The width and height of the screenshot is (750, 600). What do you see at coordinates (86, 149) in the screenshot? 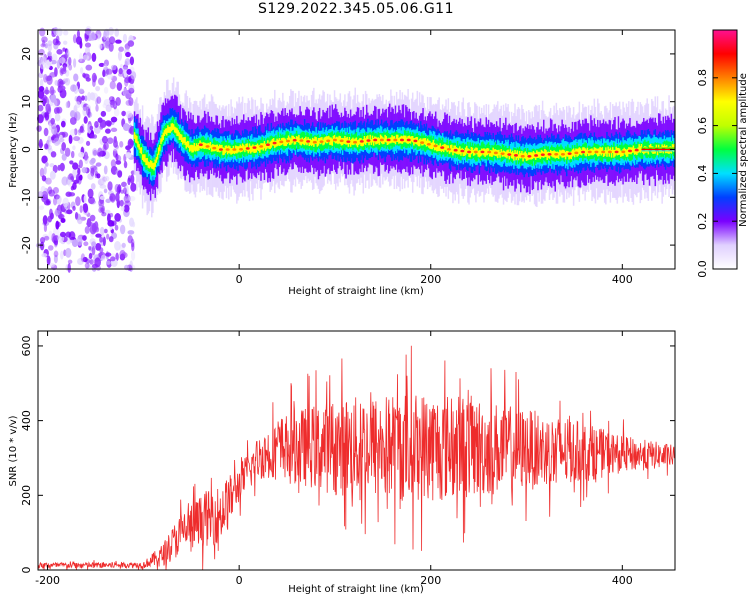
I see `spectrogram-noise-field` at bounding box center [86, 149].